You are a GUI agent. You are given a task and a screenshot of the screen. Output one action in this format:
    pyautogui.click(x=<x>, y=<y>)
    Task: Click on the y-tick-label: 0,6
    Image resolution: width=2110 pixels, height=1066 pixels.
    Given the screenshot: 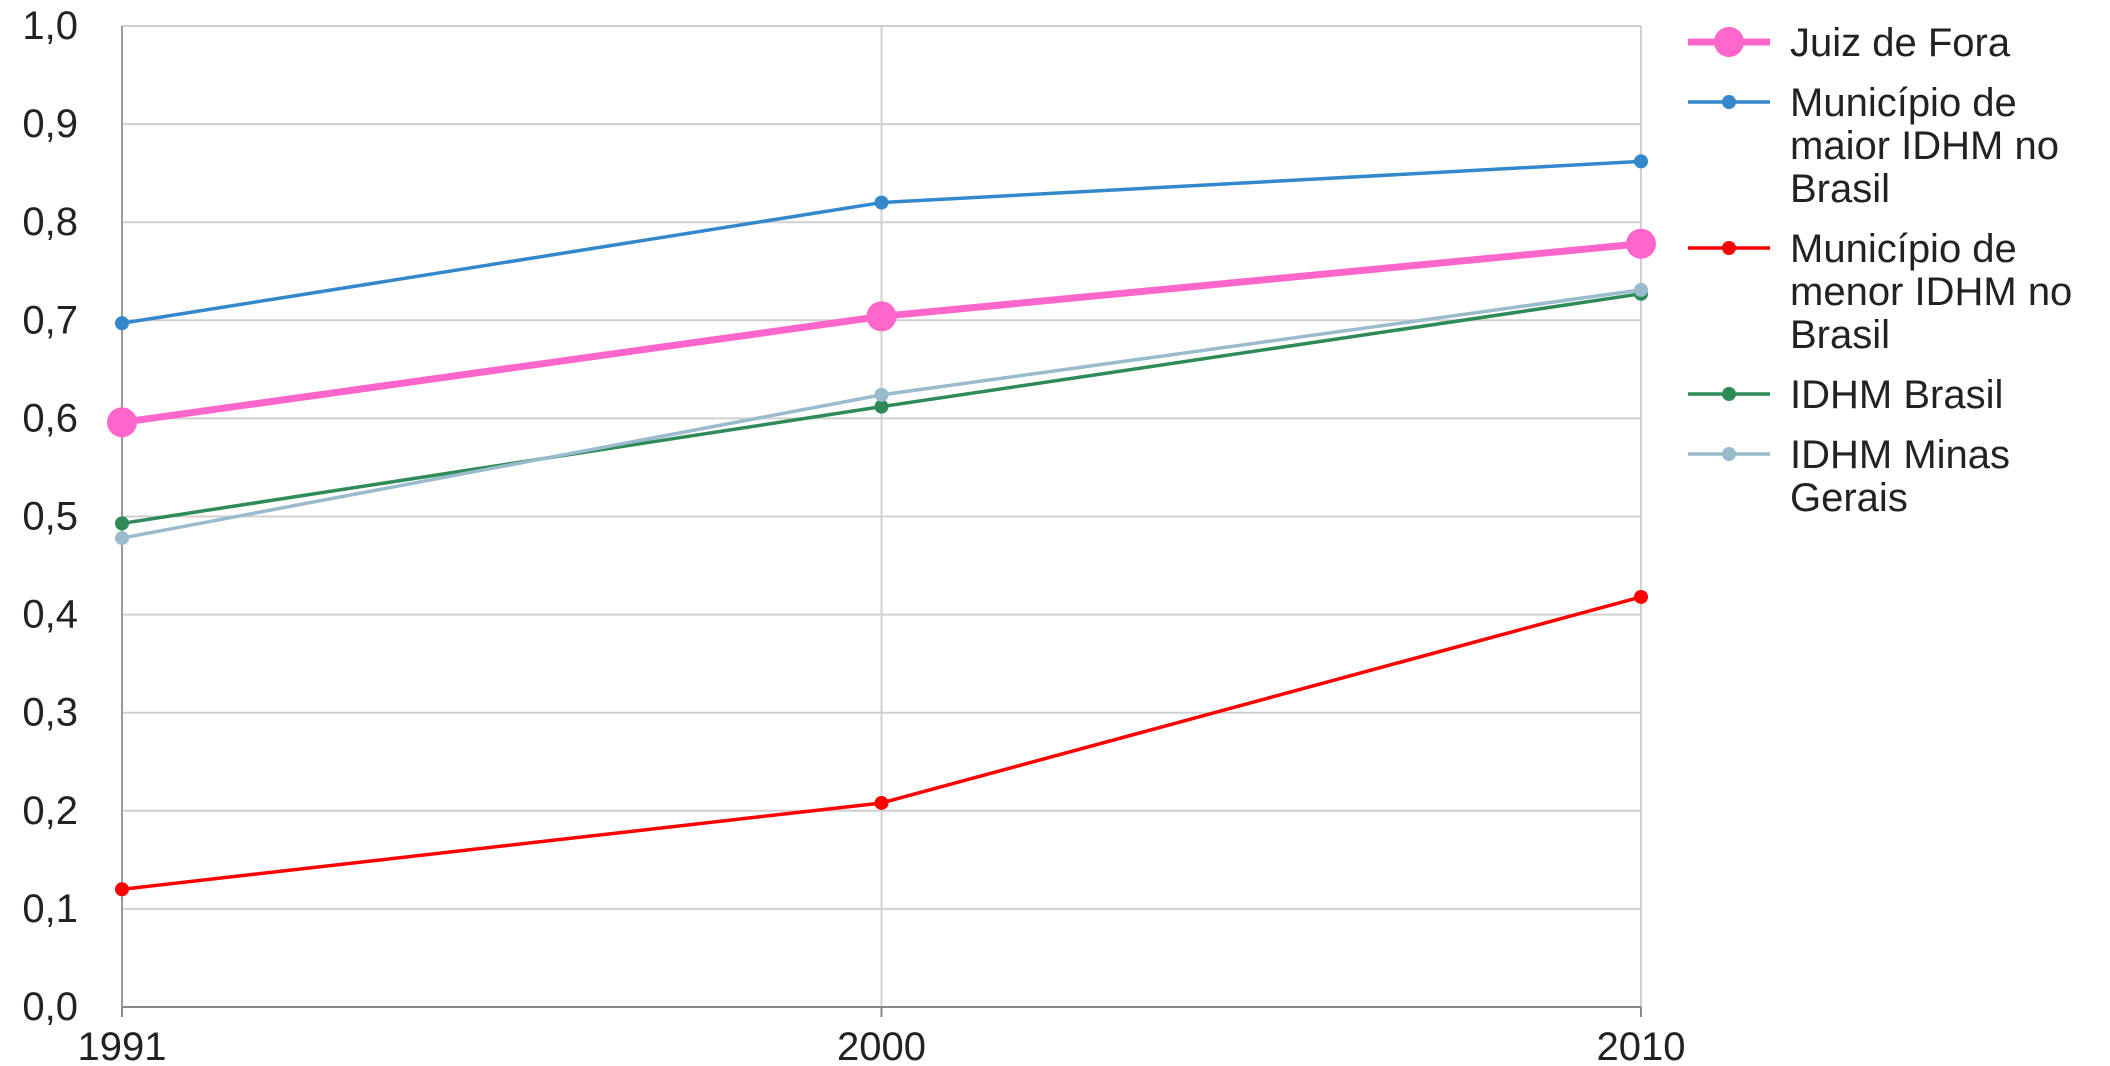 What is the action you would take?
    pyautogui.click(x=50, y=418)
    